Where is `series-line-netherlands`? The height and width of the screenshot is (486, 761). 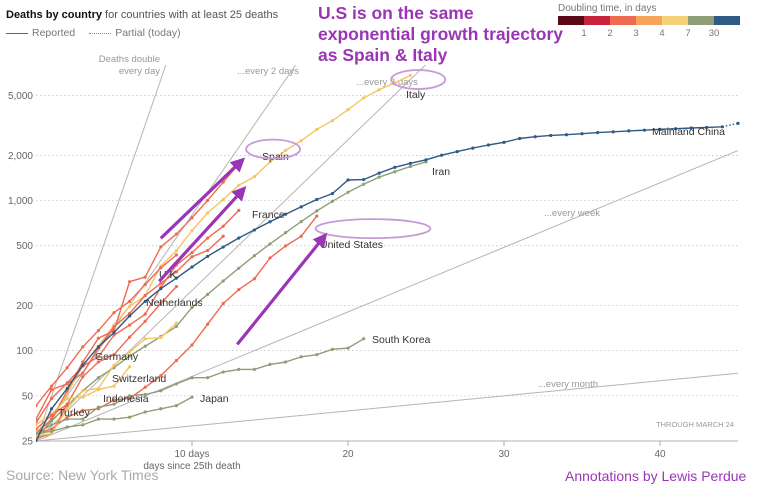
series-line-netherlands is located at coordinates (106, 330).